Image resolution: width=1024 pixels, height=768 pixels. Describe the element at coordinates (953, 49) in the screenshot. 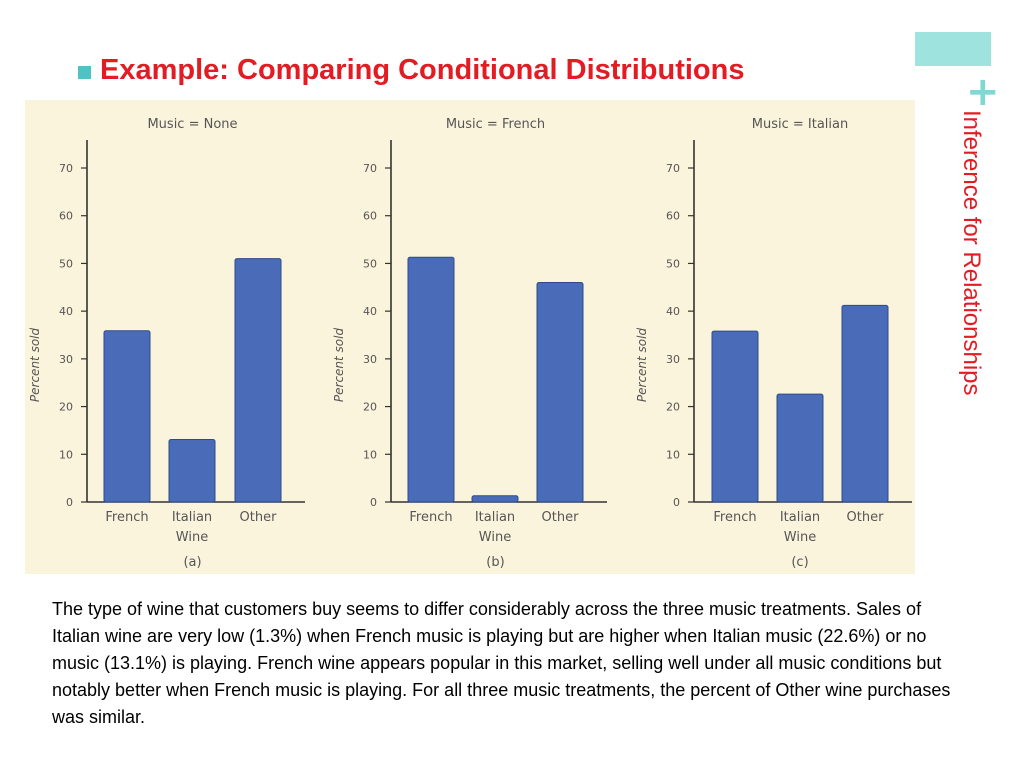

I see `accent-block` at that location.